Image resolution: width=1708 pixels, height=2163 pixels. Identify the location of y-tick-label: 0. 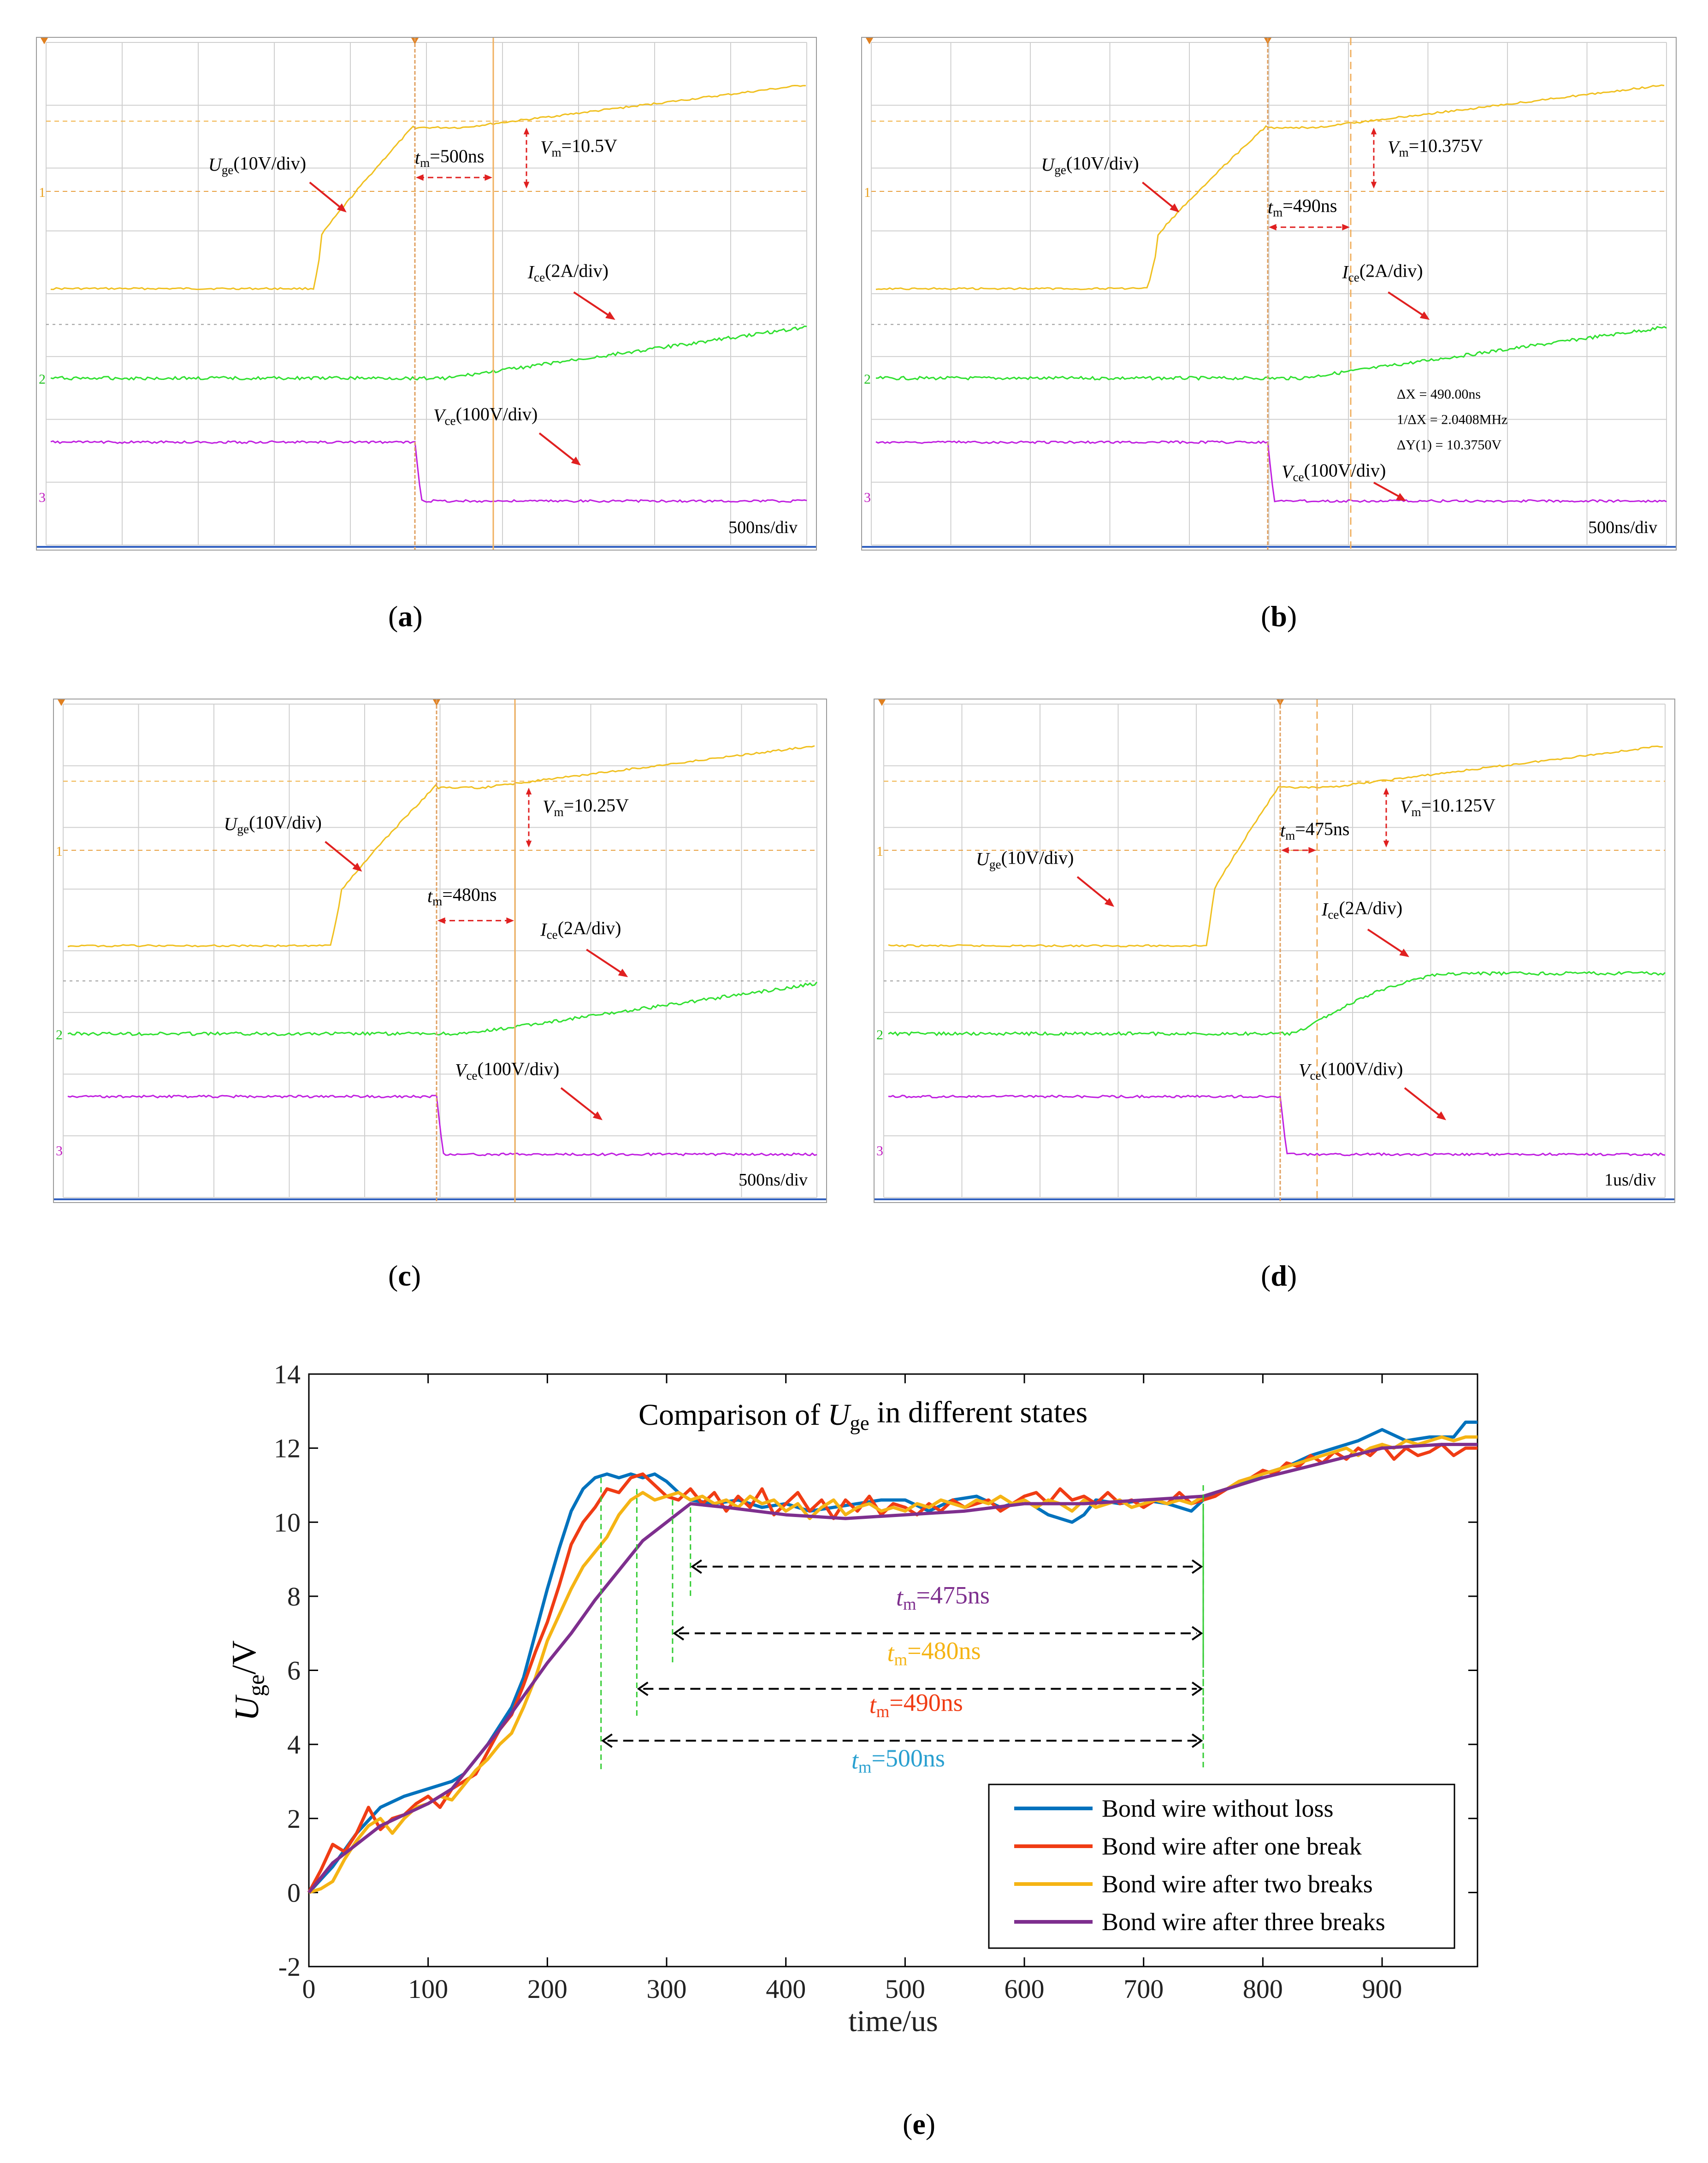
(294, 1893).